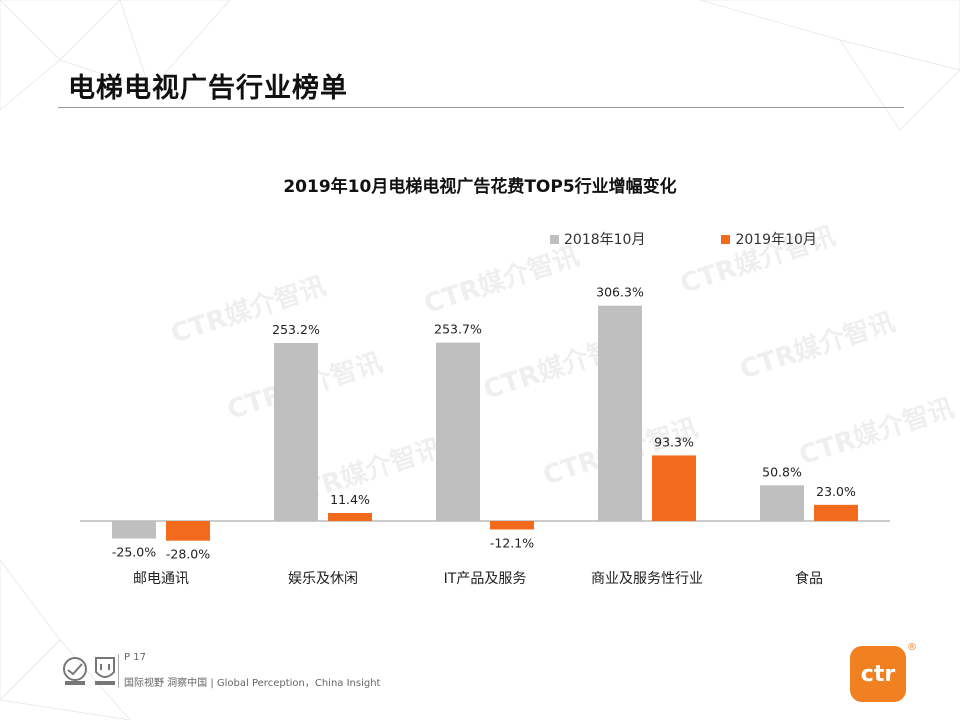 The height and width of the screenshot is (720, 960). Describe the element at coordinates (674, 441) in the screenshot. I see `data-label: 93.3%` at that location.